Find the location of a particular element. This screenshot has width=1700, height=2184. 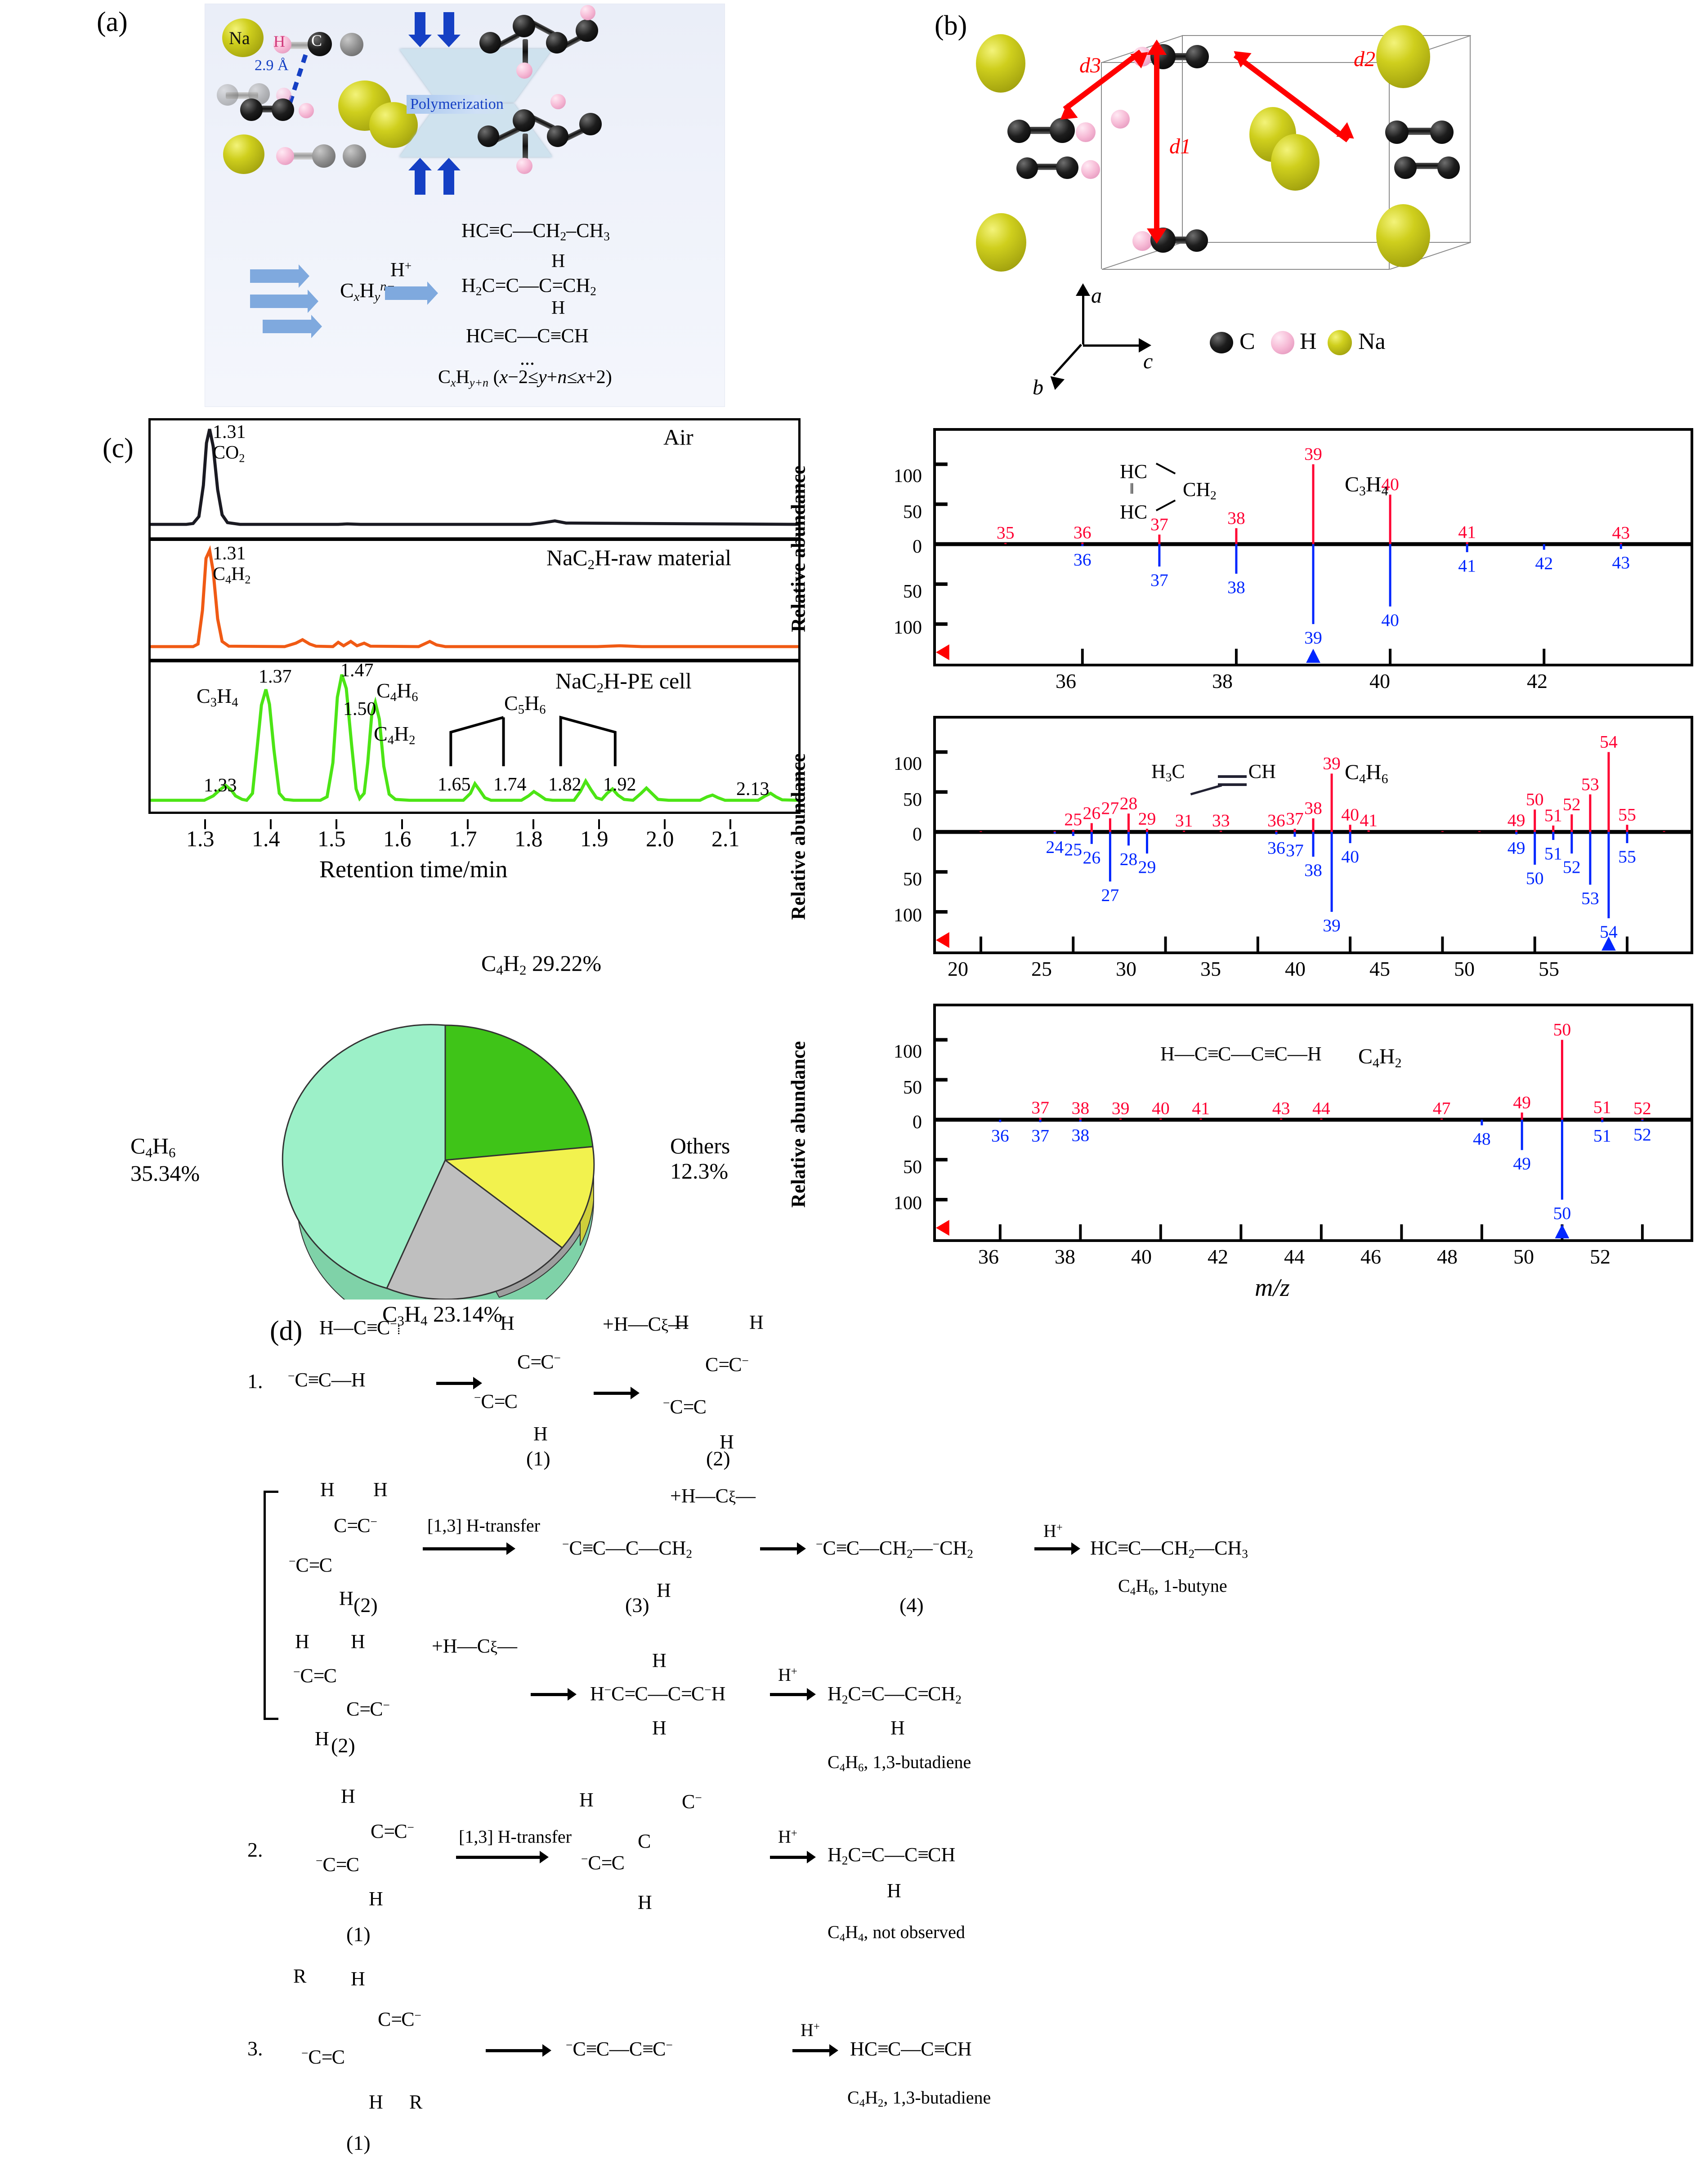

svg-text: 43 is located at coordinates (1281, 1108).